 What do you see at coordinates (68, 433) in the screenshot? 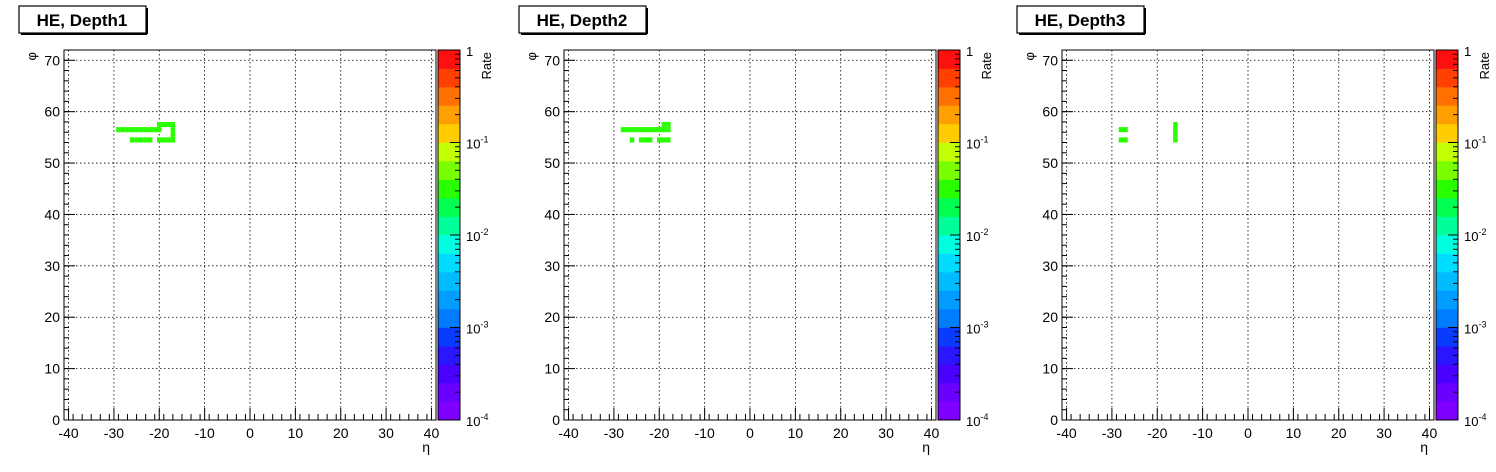
I see `x-tick-label: -40` at bounding box center [68, 433].